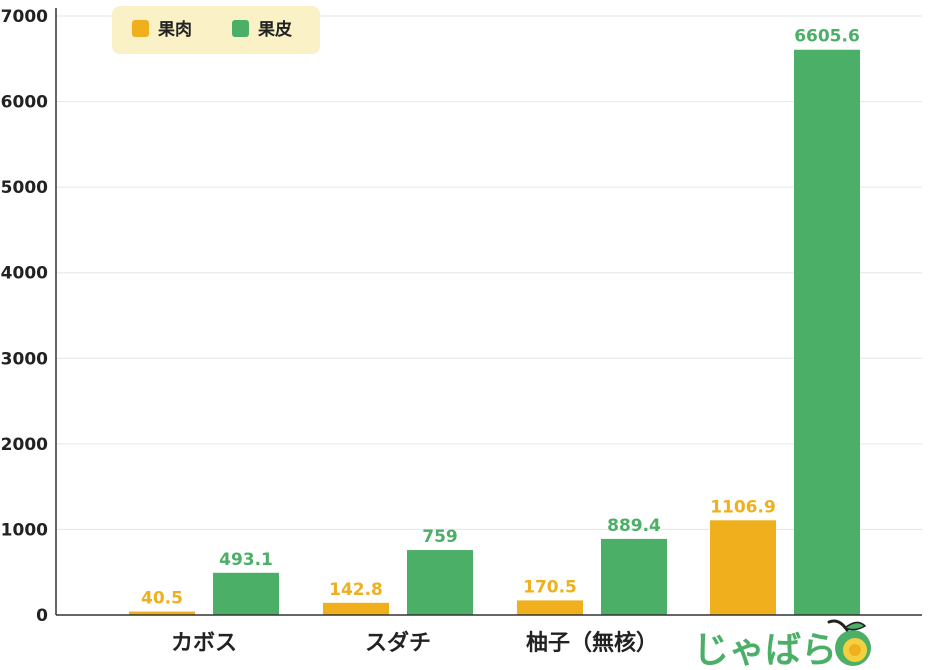  Describe the element at coordinates (743, 507) in the screenshot. I see `data-label: 1106.9` at that location.